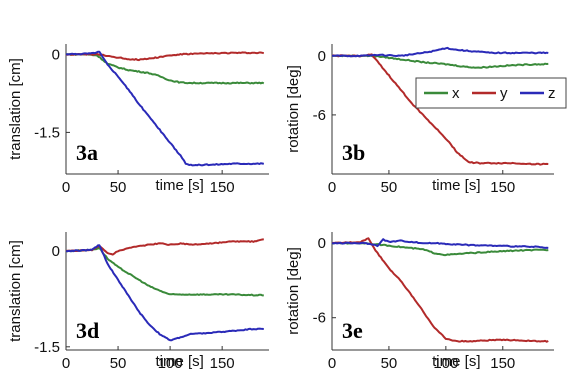  What do you see at coordinates (353, 152) in the screenshot?
I see `panel-label: 3b` at bounding box center [353, 152].